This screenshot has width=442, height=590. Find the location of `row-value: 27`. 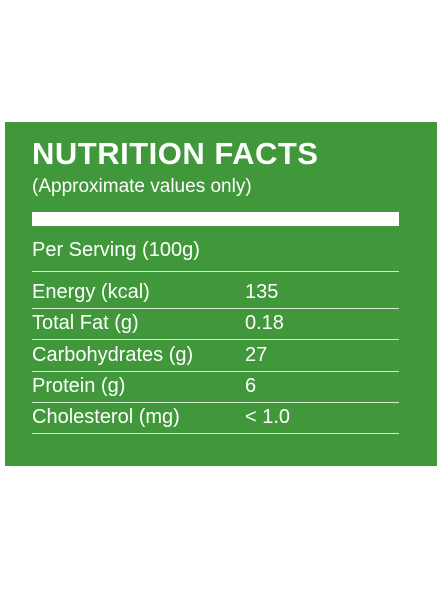

row-value: 27 is located at coordinates (256, 354).